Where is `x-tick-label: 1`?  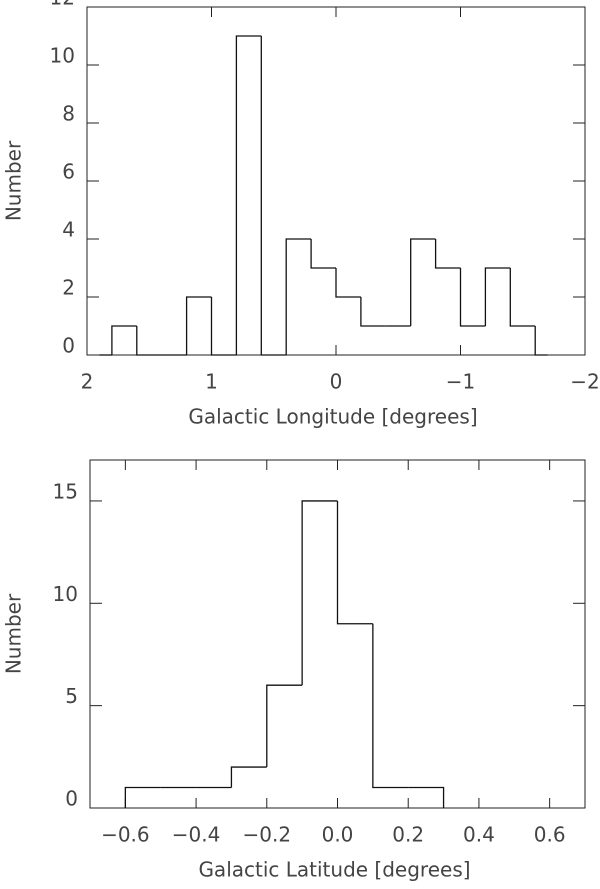
x-tick-label: 1 is located at coordinates (211, 382).